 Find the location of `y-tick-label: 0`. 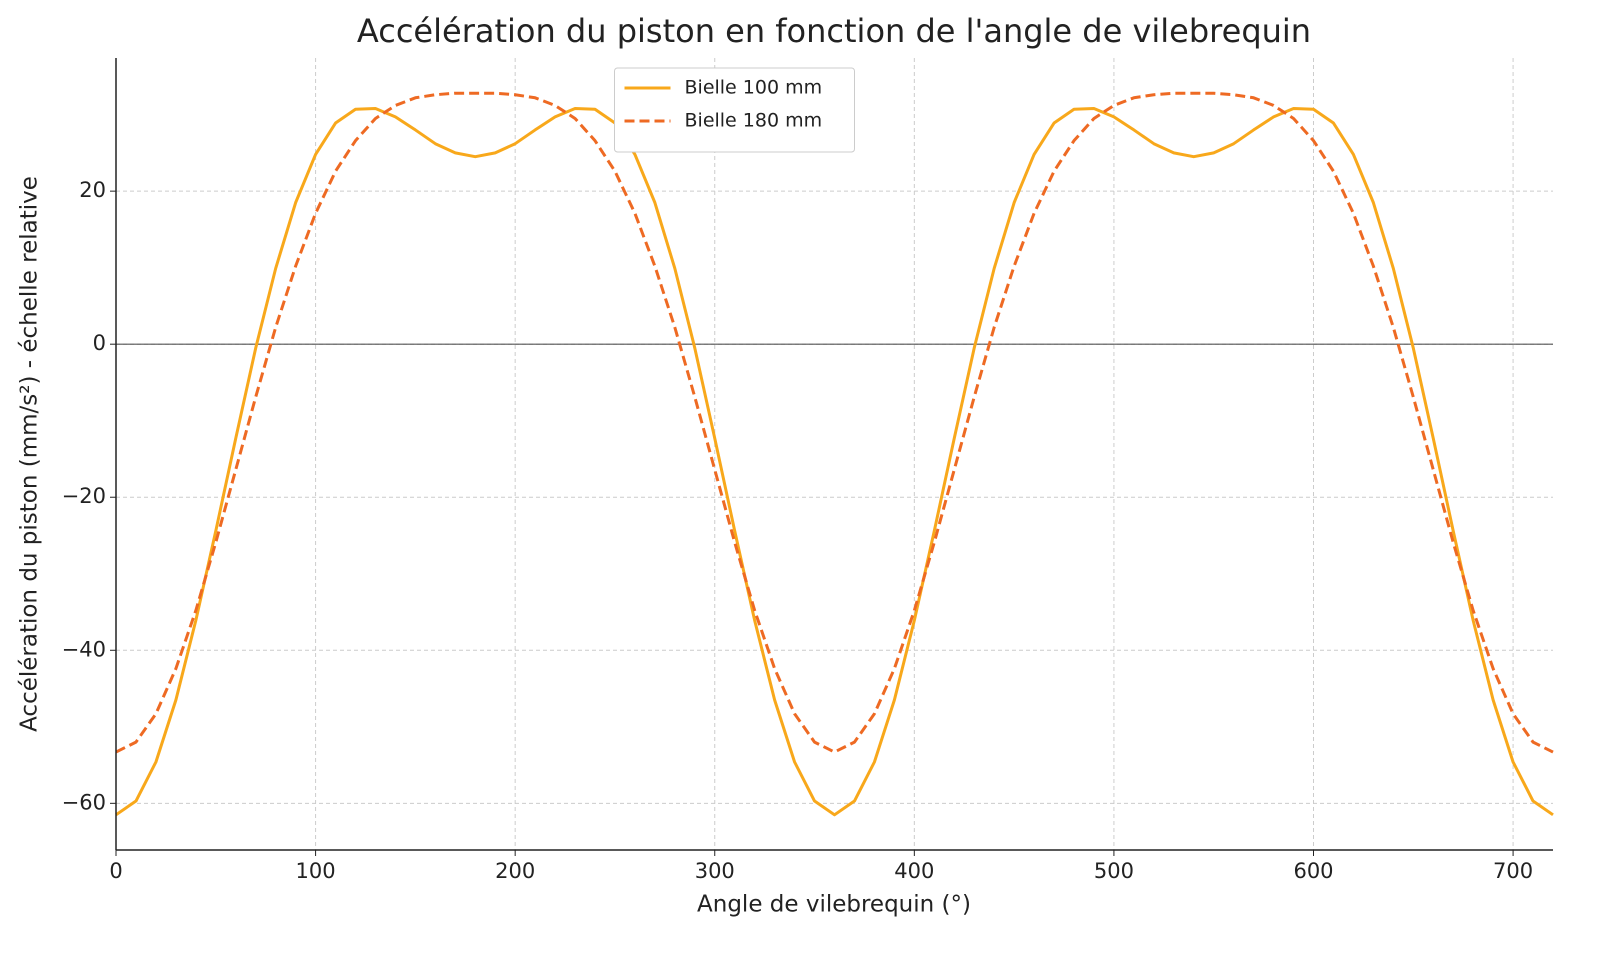

y-tick-label: 0 is located at coordinates (99, 343).